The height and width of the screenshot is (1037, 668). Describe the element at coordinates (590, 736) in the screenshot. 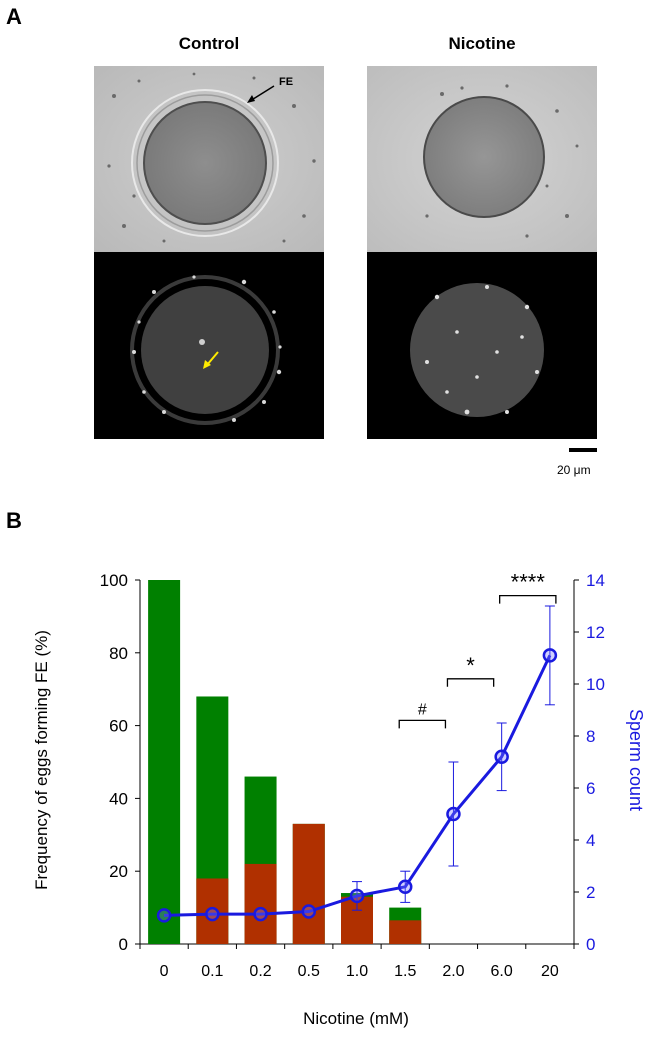

I see `y-right-tick-label: 8` at that location.